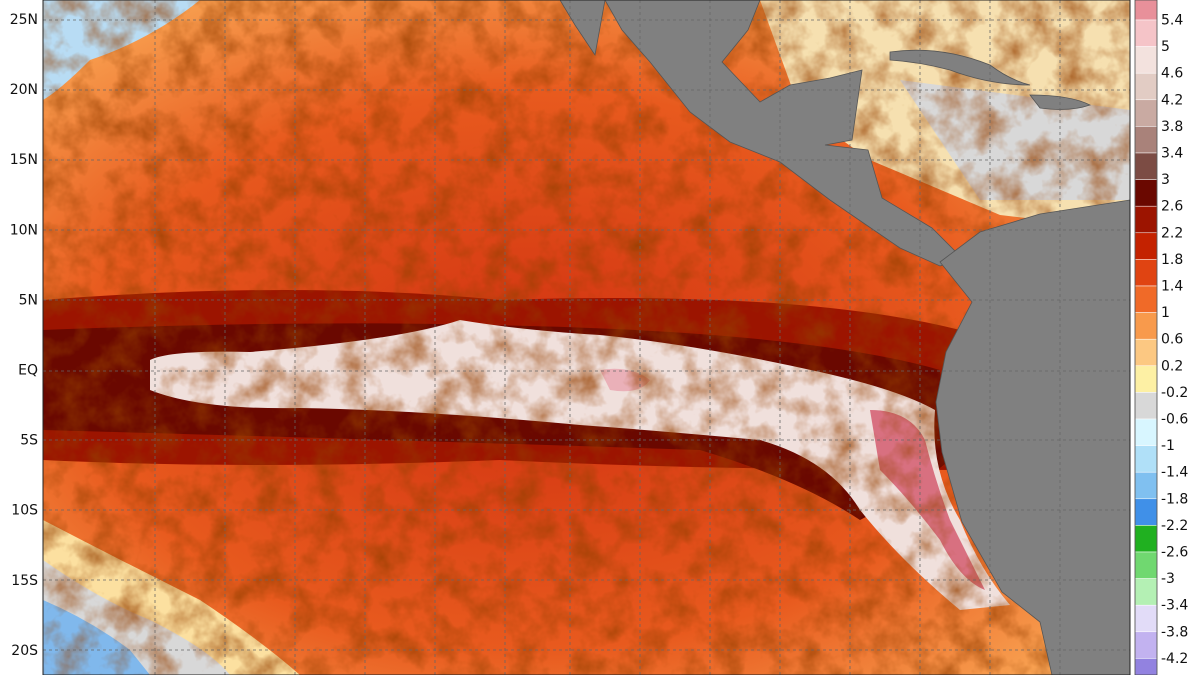  I want to click on colorbar-label: 2.2, so click(1172, 233).